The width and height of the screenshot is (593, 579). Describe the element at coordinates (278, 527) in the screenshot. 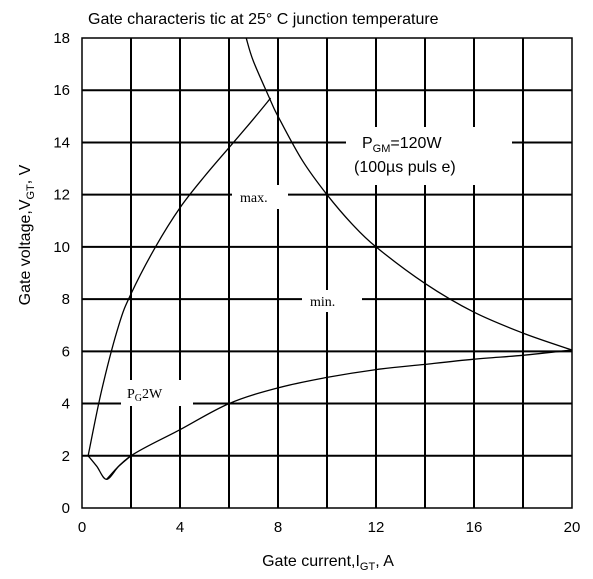

I see `x-tick-label: 8` at that location.